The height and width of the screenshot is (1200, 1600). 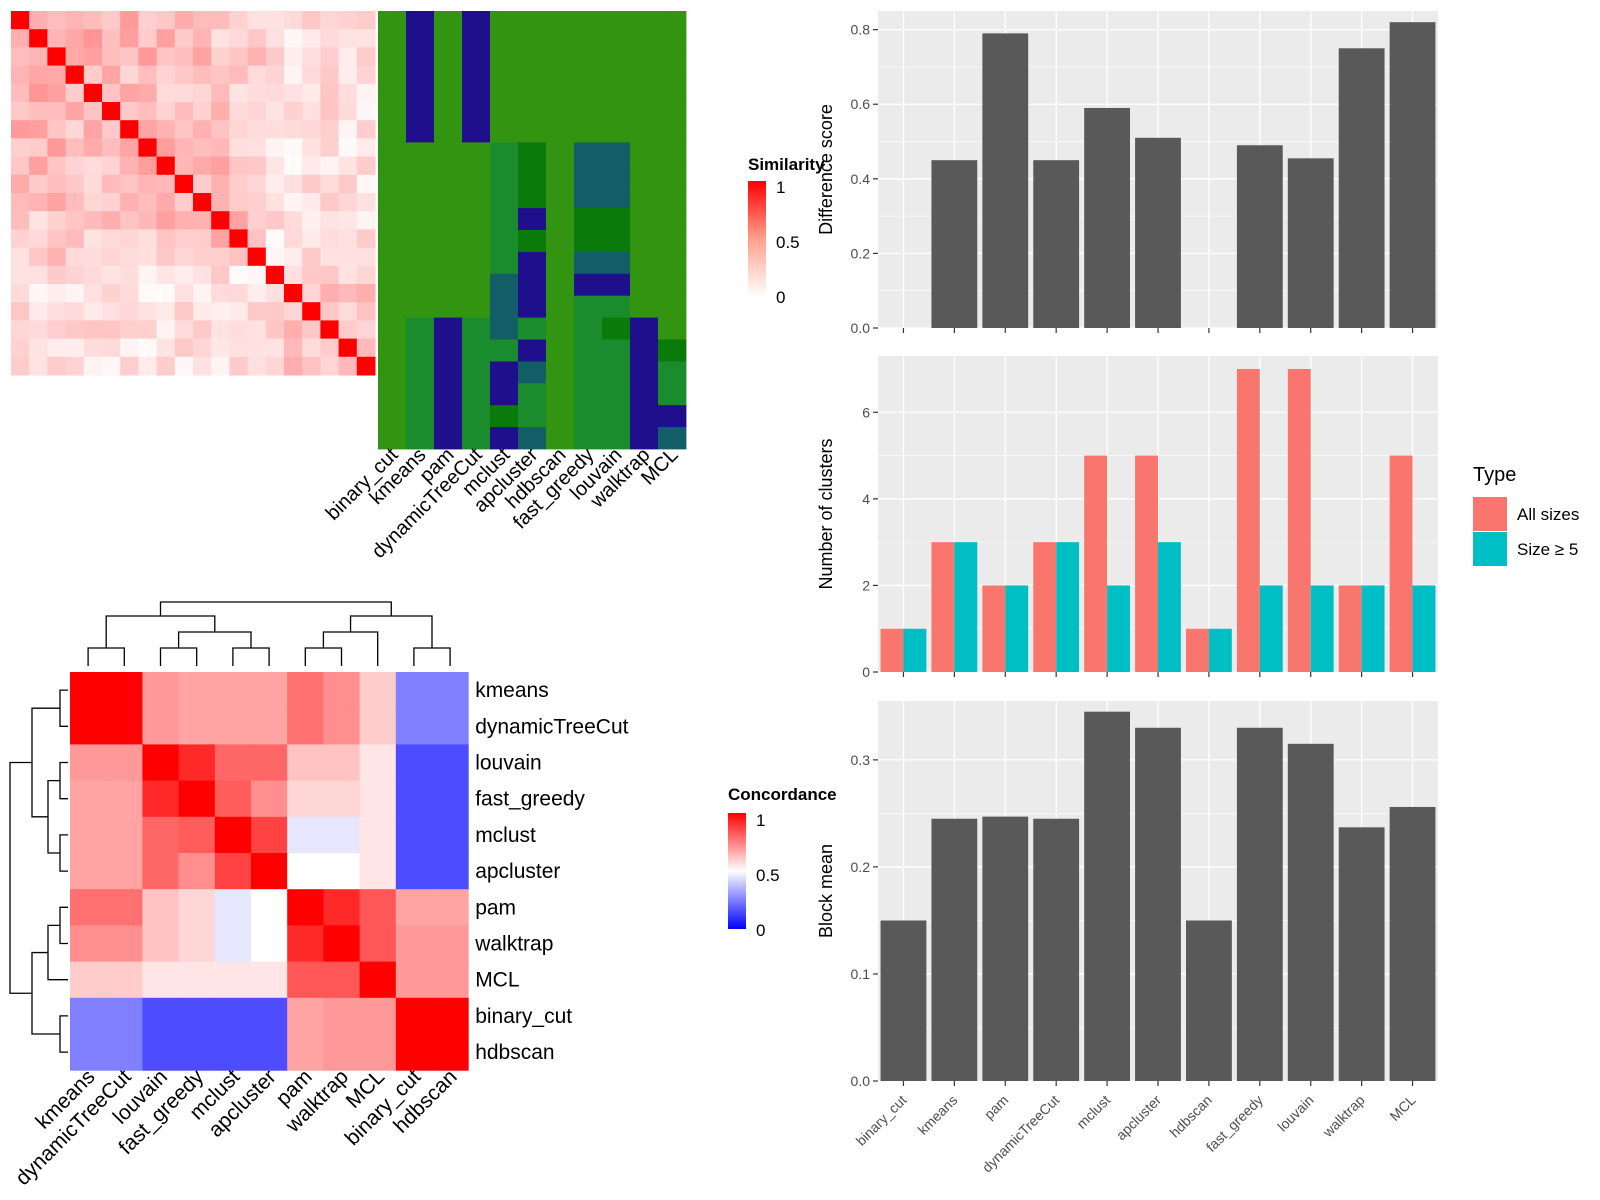 I want to click on y-axis-title: Number of clusters, so click(x=826, y=513).